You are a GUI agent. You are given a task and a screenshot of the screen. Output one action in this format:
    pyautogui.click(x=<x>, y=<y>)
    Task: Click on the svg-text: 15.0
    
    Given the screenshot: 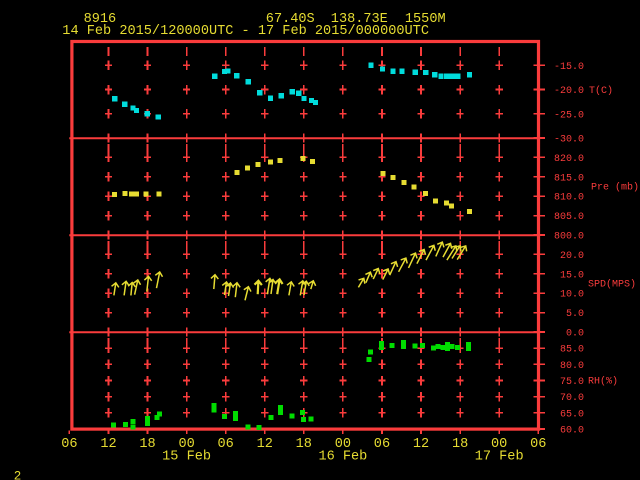 What is the action you would take?
    pyautogui.click(x=572, y=275)
    